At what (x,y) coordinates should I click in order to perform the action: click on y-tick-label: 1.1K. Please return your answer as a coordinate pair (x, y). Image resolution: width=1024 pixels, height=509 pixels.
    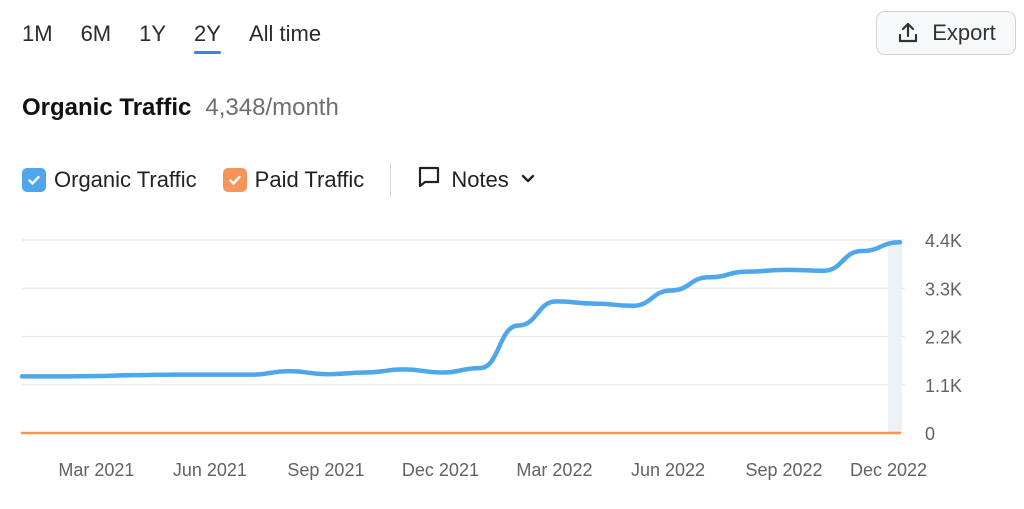
    Looking at the image, I should click on (943, 386).